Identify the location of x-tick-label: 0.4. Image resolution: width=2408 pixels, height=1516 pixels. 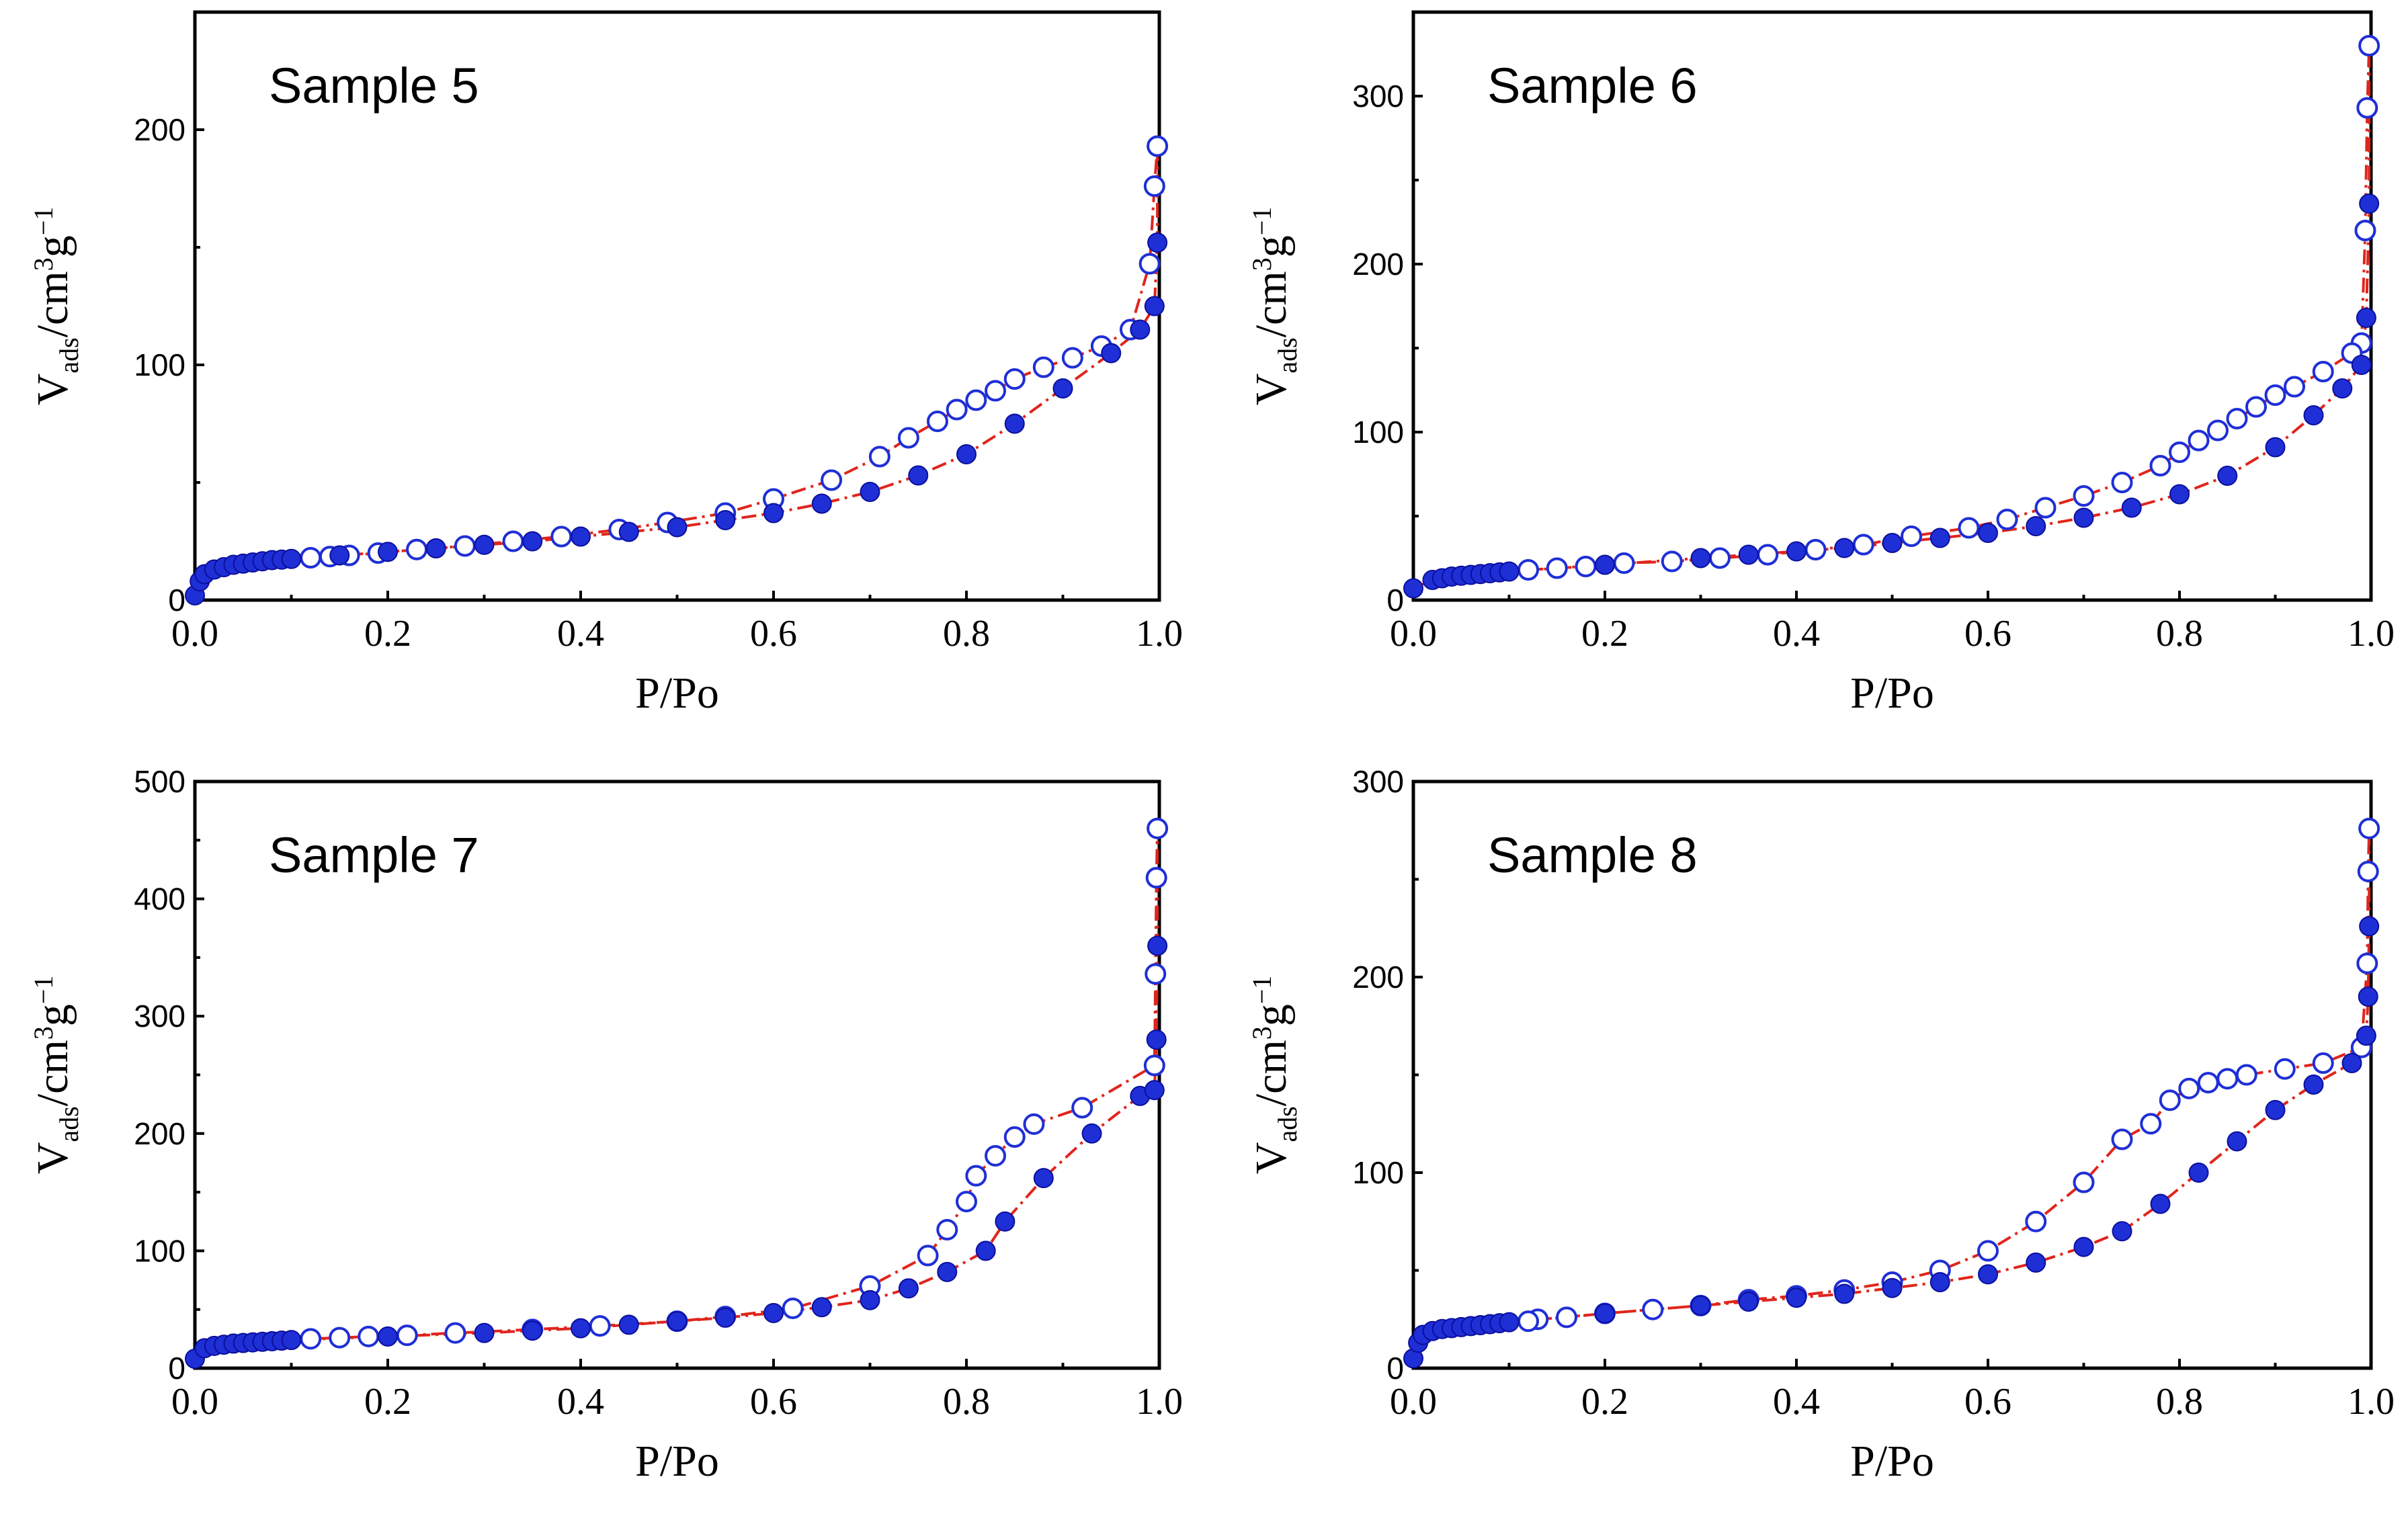
(581, 1402).